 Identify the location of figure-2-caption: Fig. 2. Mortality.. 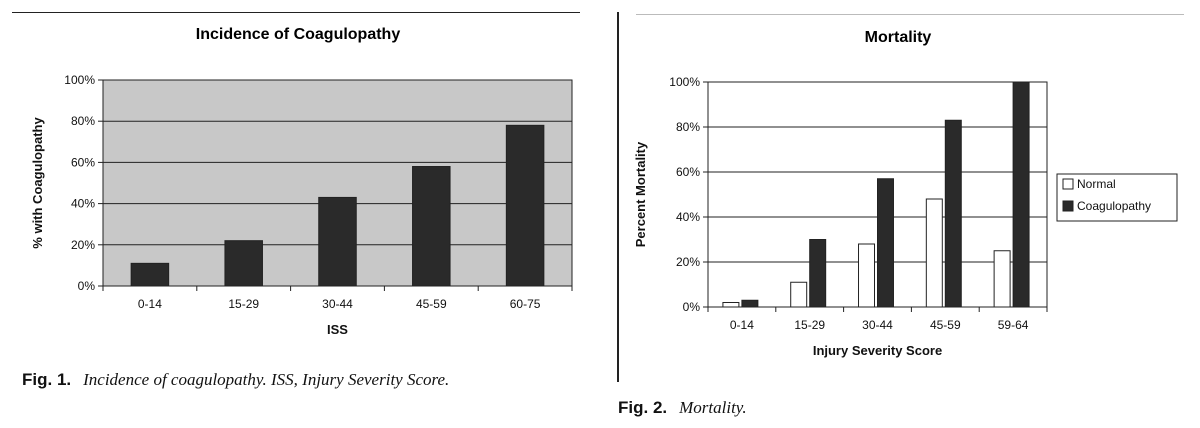
(682, 408).